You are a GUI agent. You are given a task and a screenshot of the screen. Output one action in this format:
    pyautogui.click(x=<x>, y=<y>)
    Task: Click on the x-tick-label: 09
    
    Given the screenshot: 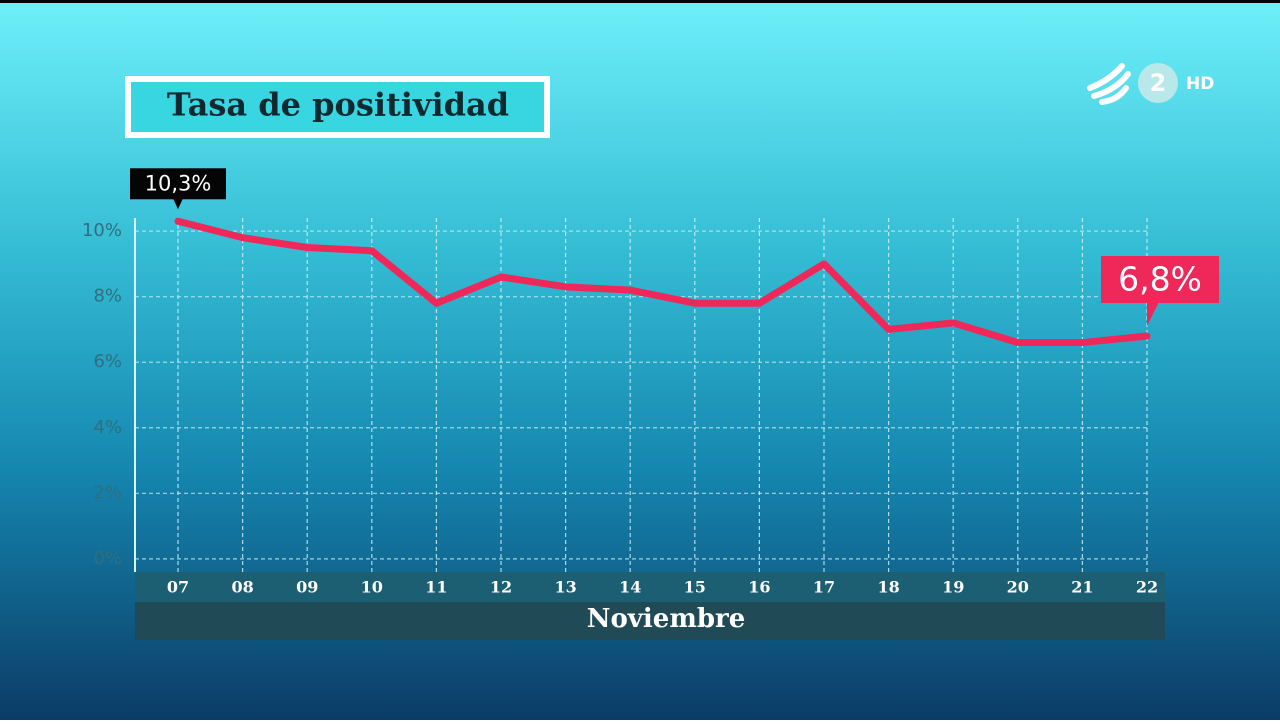 What is the action you would take?
    pyautogui.click(x=307, y=587)
    